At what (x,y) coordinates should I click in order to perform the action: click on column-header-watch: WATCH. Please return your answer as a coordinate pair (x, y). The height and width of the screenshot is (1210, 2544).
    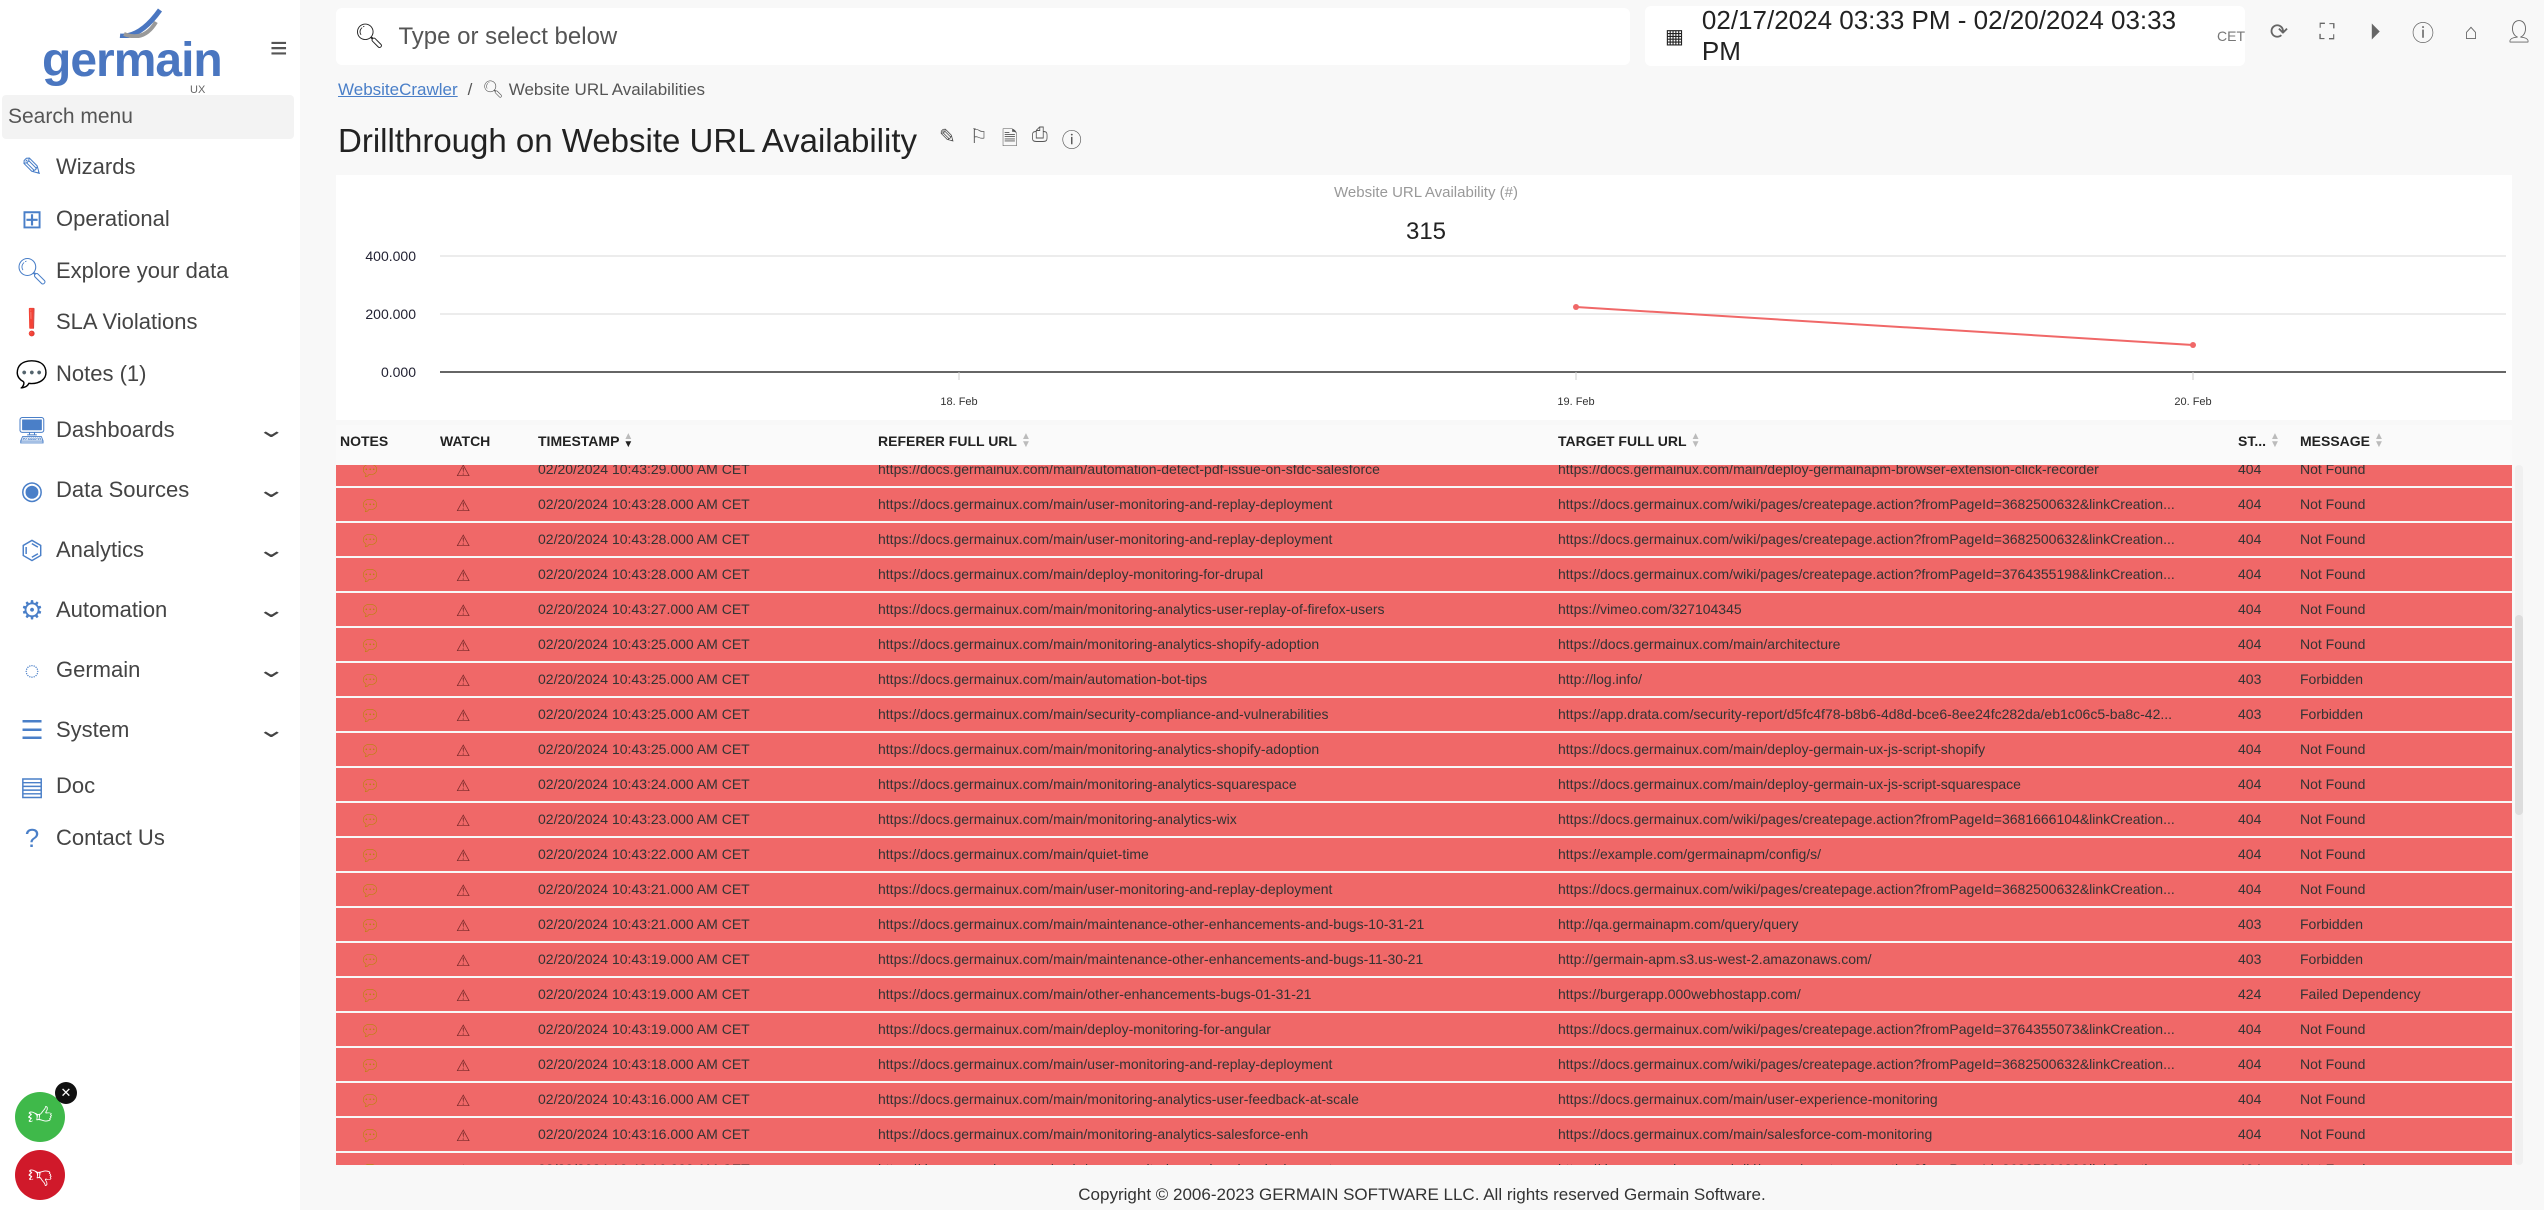
    Looking at the image, I should click on (465, 441).